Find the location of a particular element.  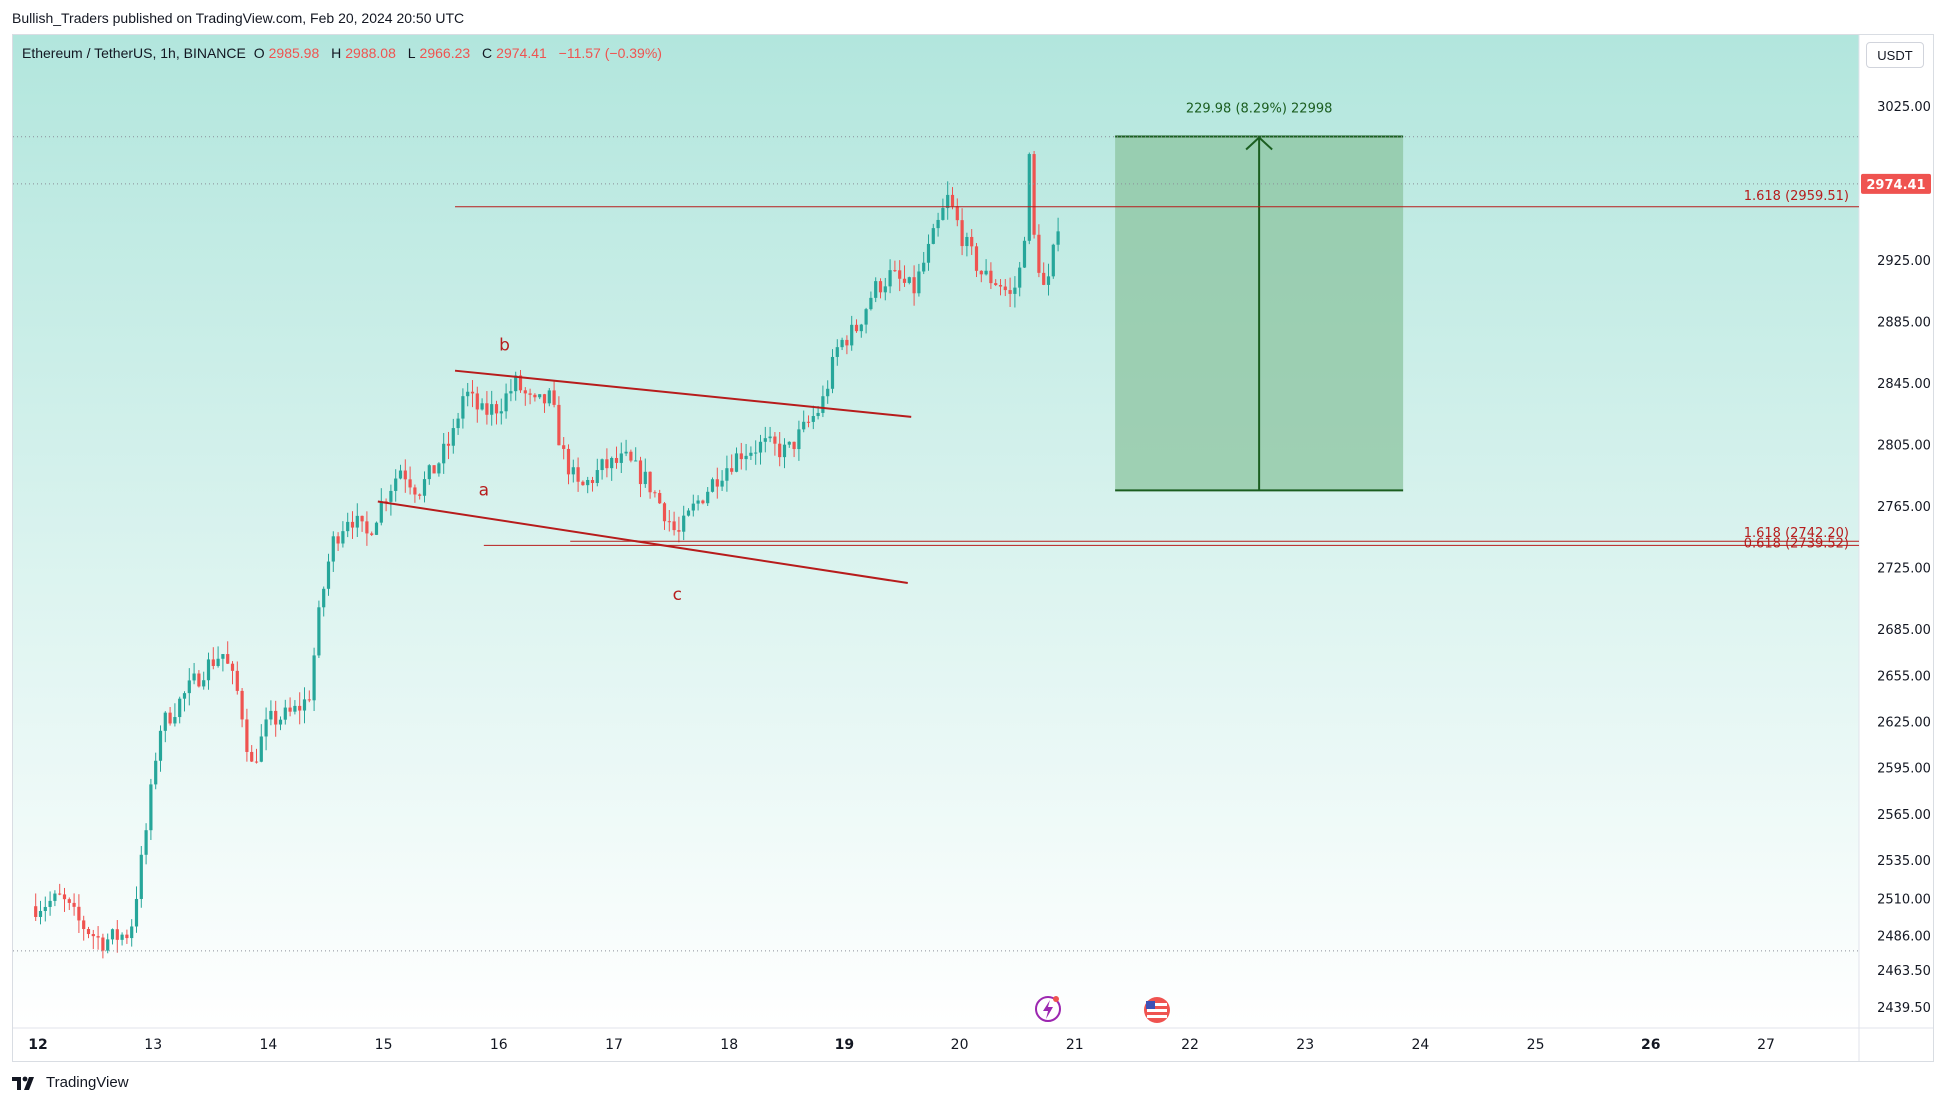

time-tick-label: 19 is located at coordinates (844, 1045).